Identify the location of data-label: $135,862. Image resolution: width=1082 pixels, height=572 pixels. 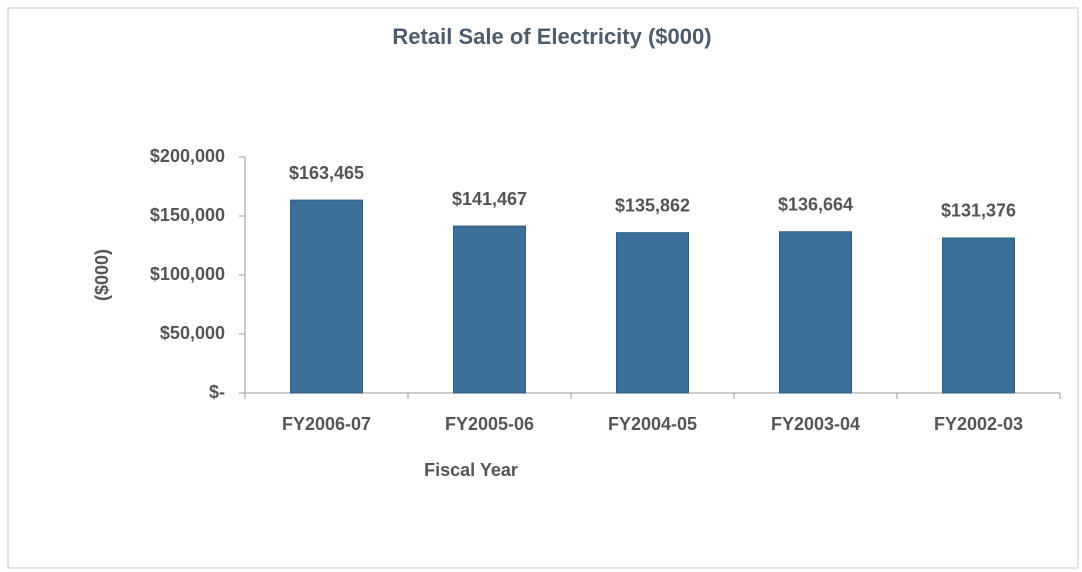
(652, 205).